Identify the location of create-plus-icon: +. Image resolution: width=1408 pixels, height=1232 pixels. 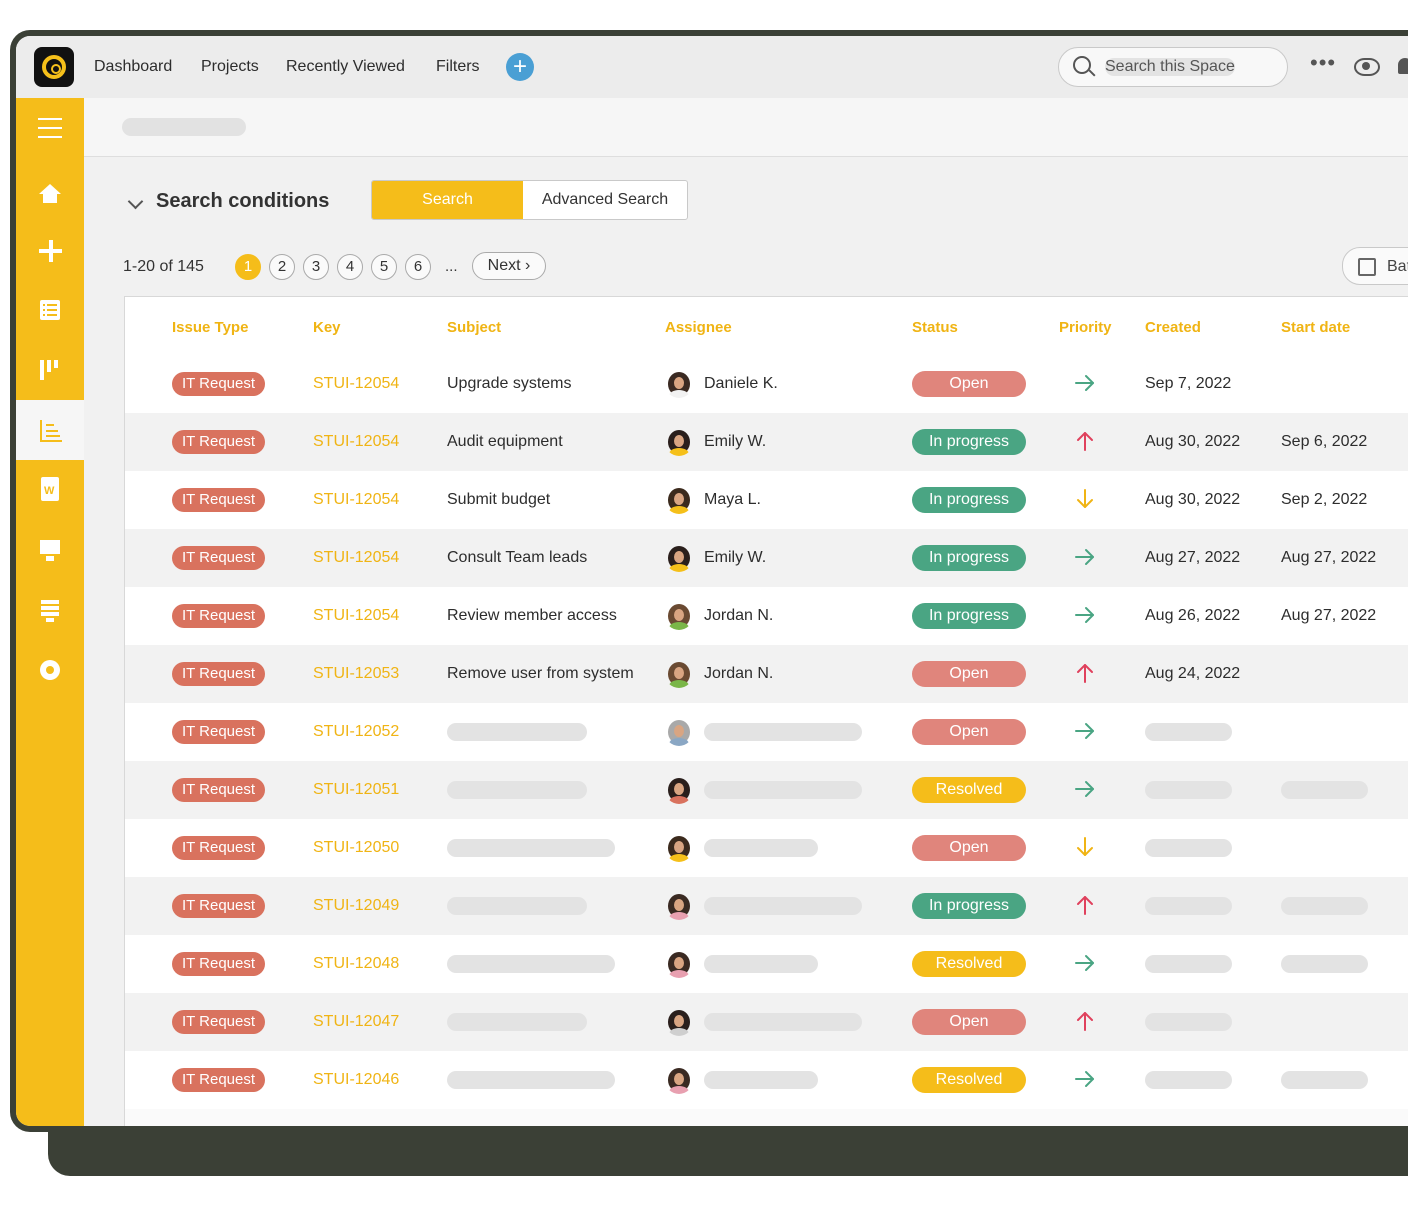
(520, 67).